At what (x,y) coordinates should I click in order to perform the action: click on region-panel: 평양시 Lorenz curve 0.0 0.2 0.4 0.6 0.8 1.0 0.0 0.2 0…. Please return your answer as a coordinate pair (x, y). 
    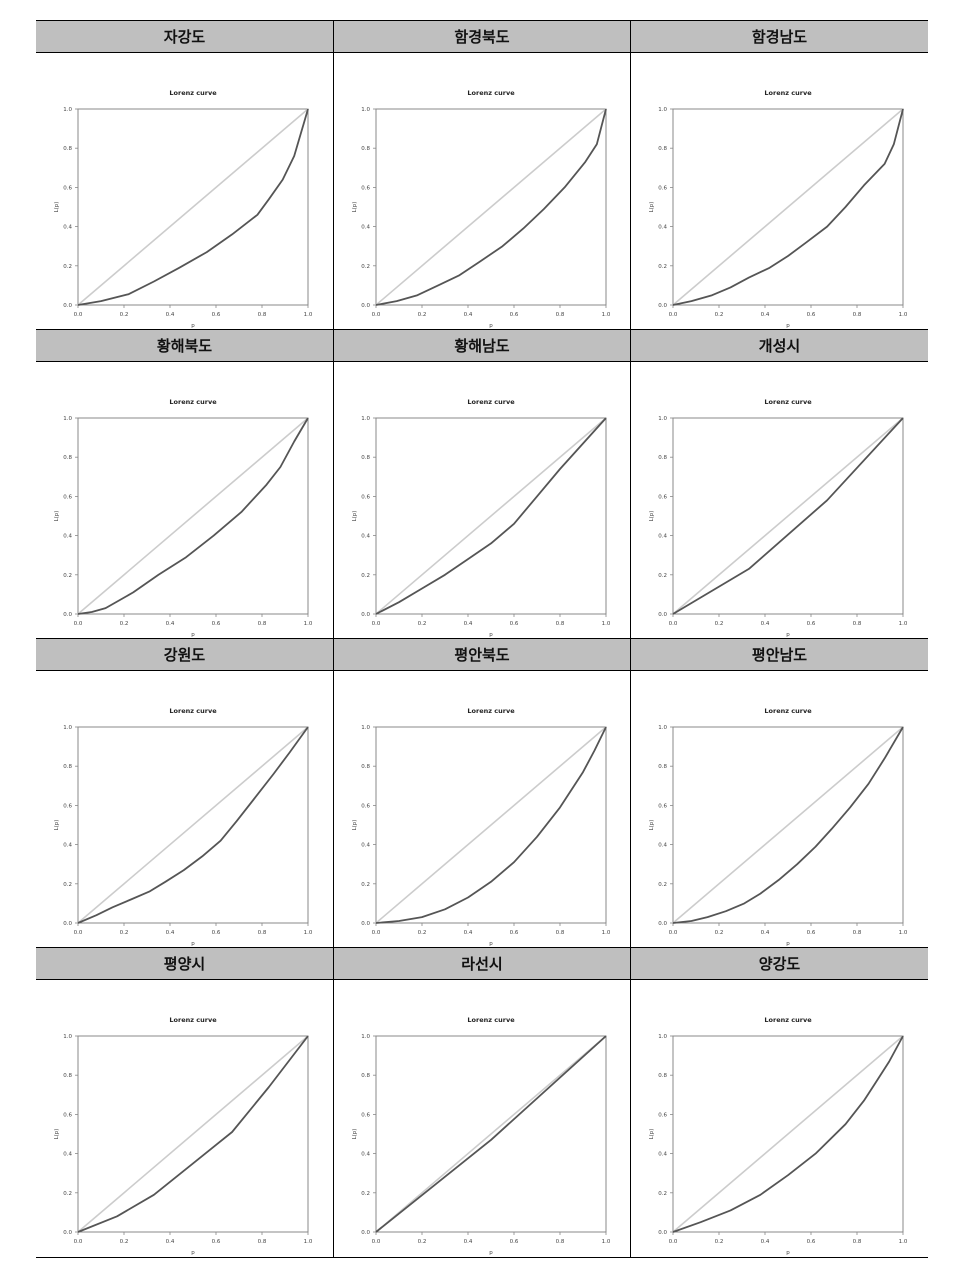
    Looking at the image, I should click on (185, 1102).